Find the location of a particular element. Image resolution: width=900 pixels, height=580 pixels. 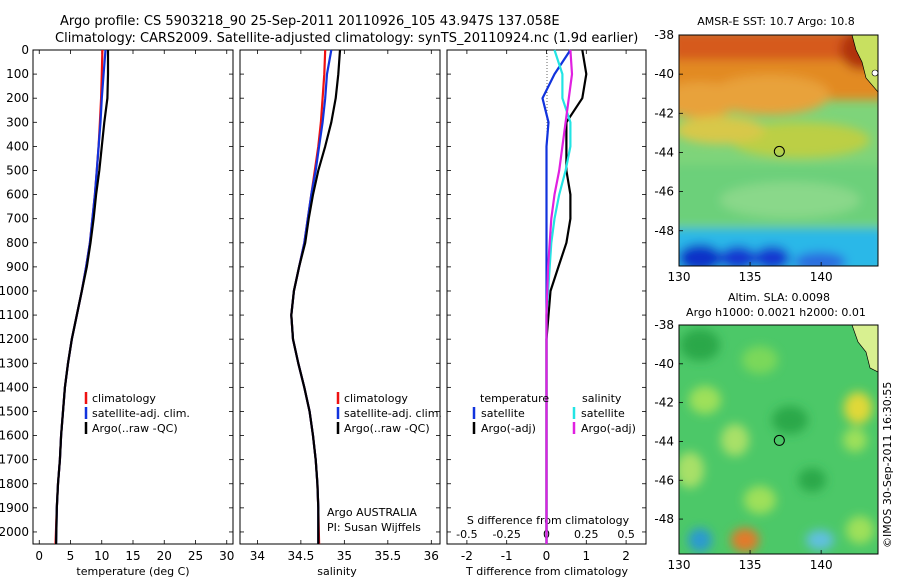

depth-tick-label: 1700 is located at coordinates (14, 460).